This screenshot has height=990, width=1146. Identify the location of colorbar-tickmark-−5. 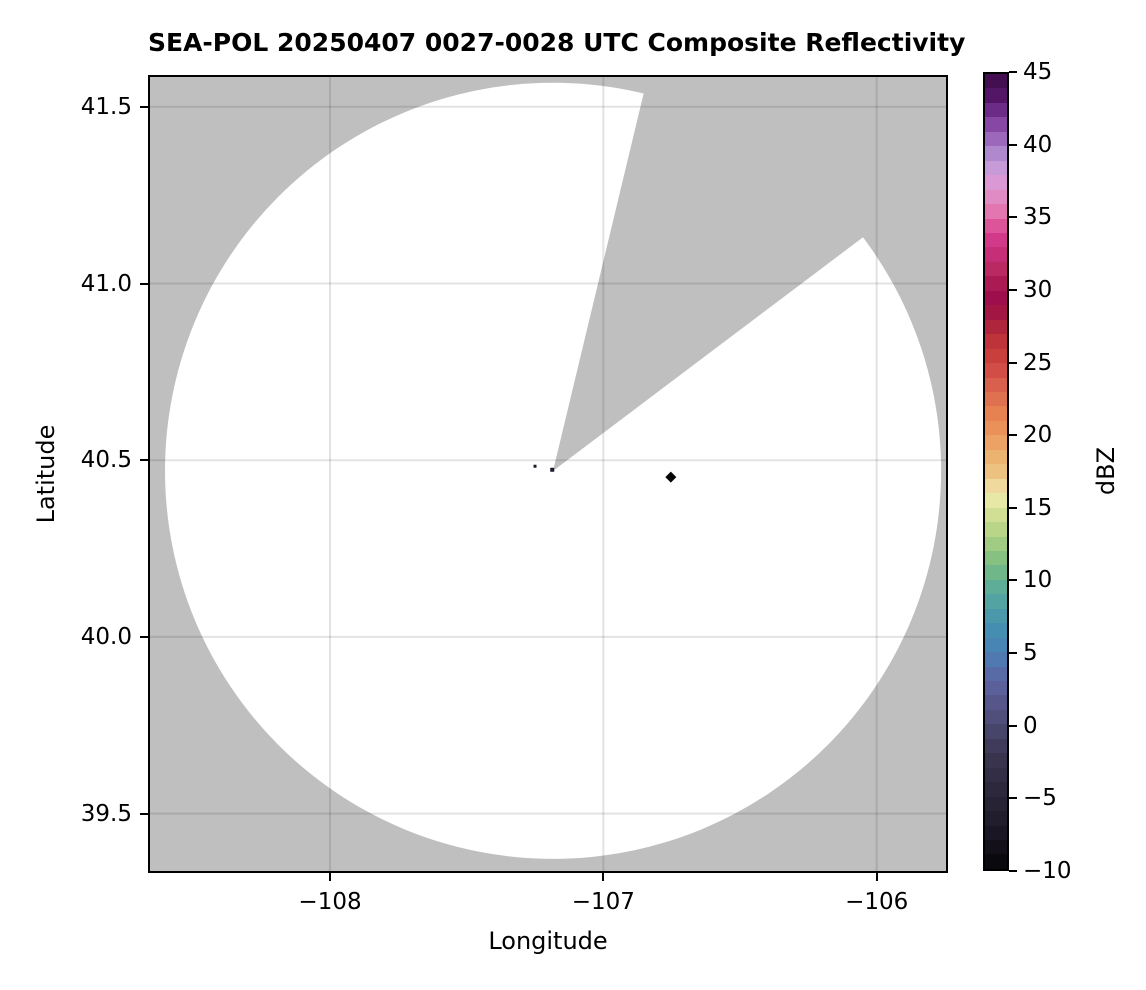
(1013, 798).